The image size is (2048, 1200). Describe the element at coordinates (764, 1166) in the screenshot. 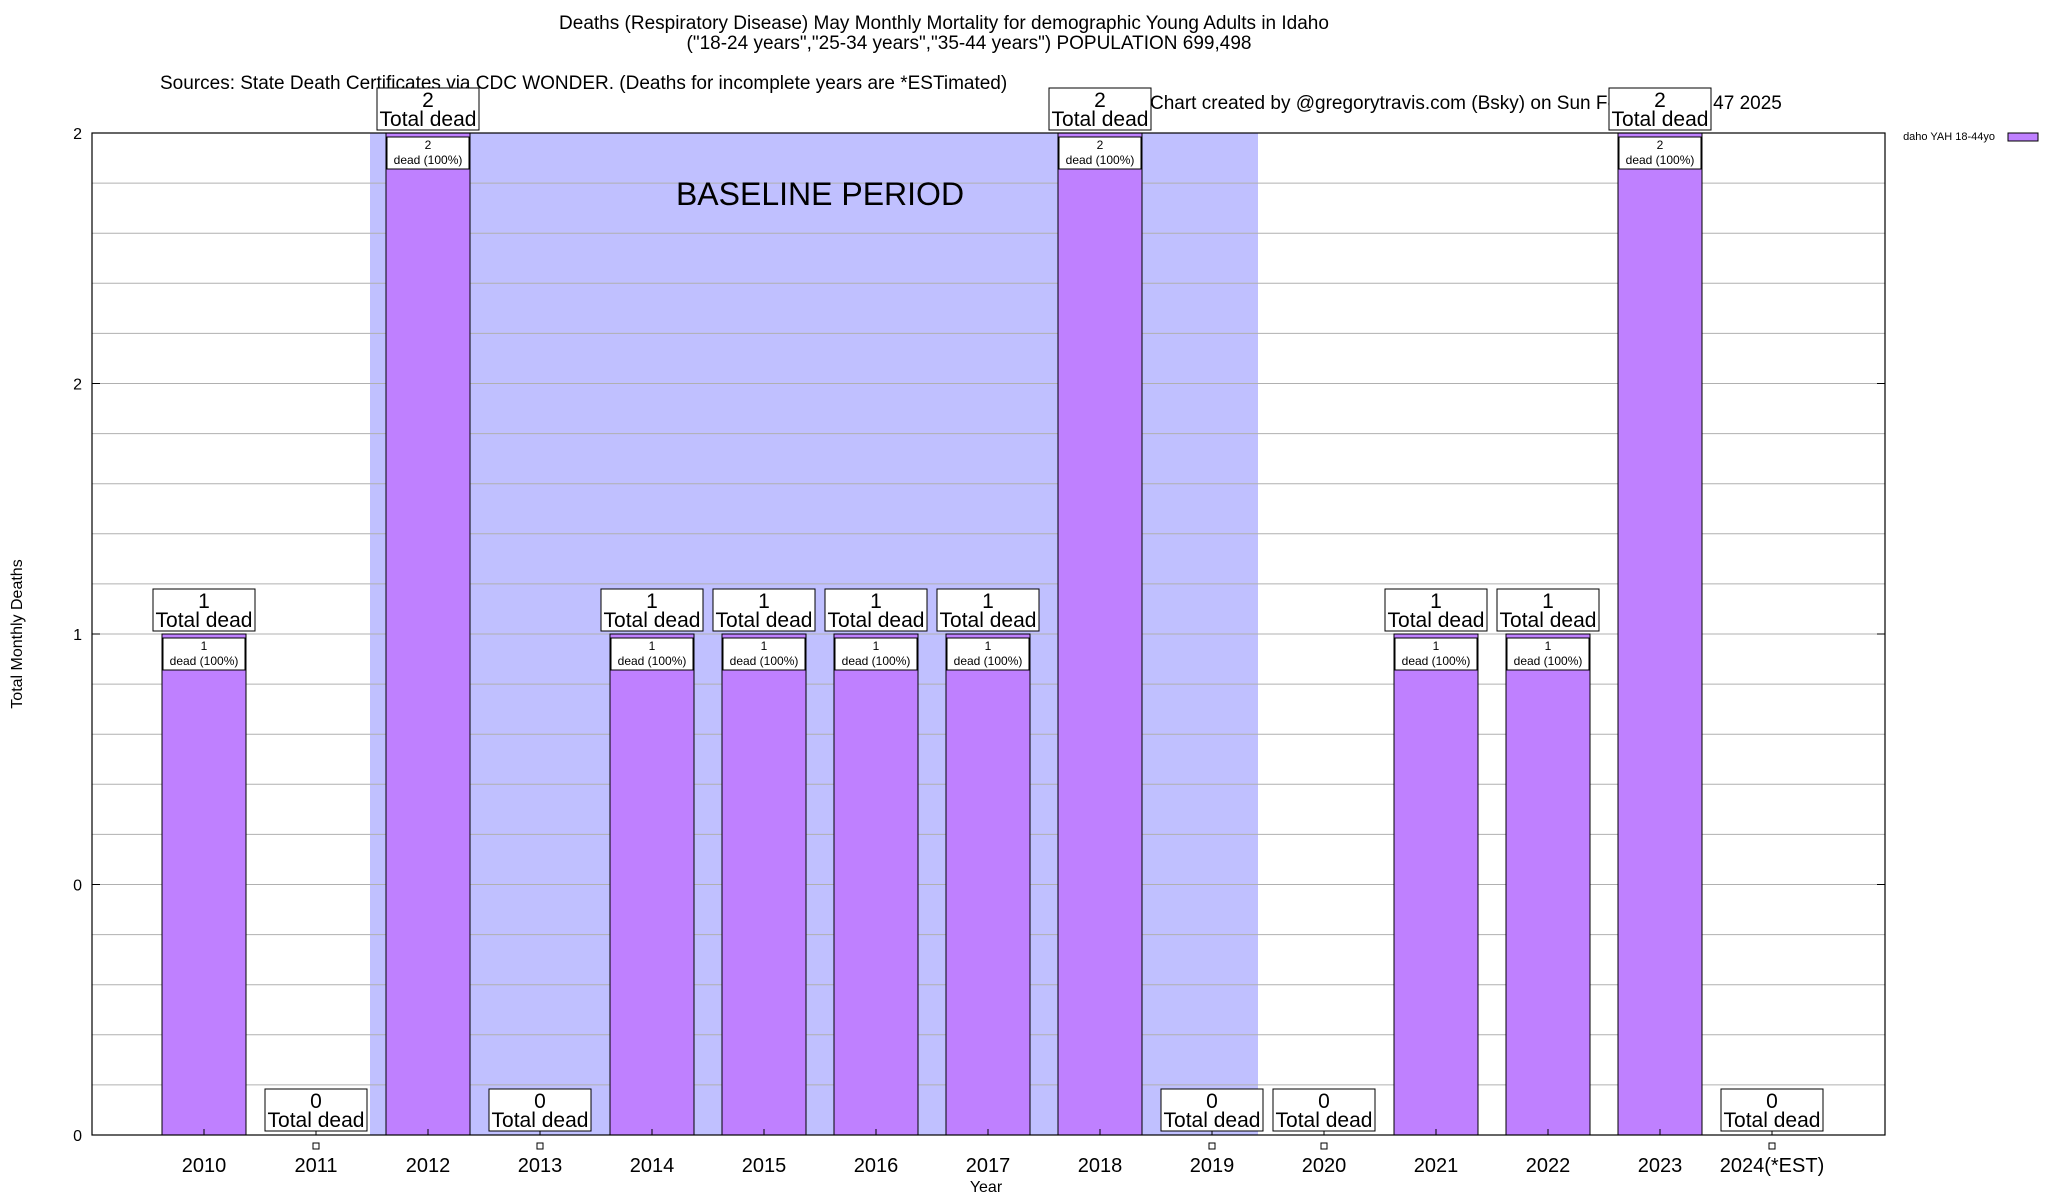

I see `x-tick-label: 2015` at that location.